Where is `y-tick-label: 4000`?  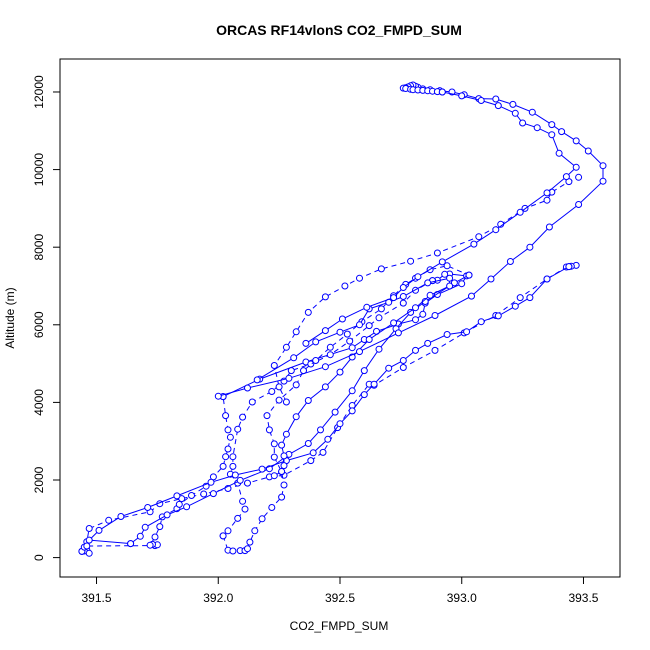 y-tick-label: 4000 is located at coordinates (39, 402).